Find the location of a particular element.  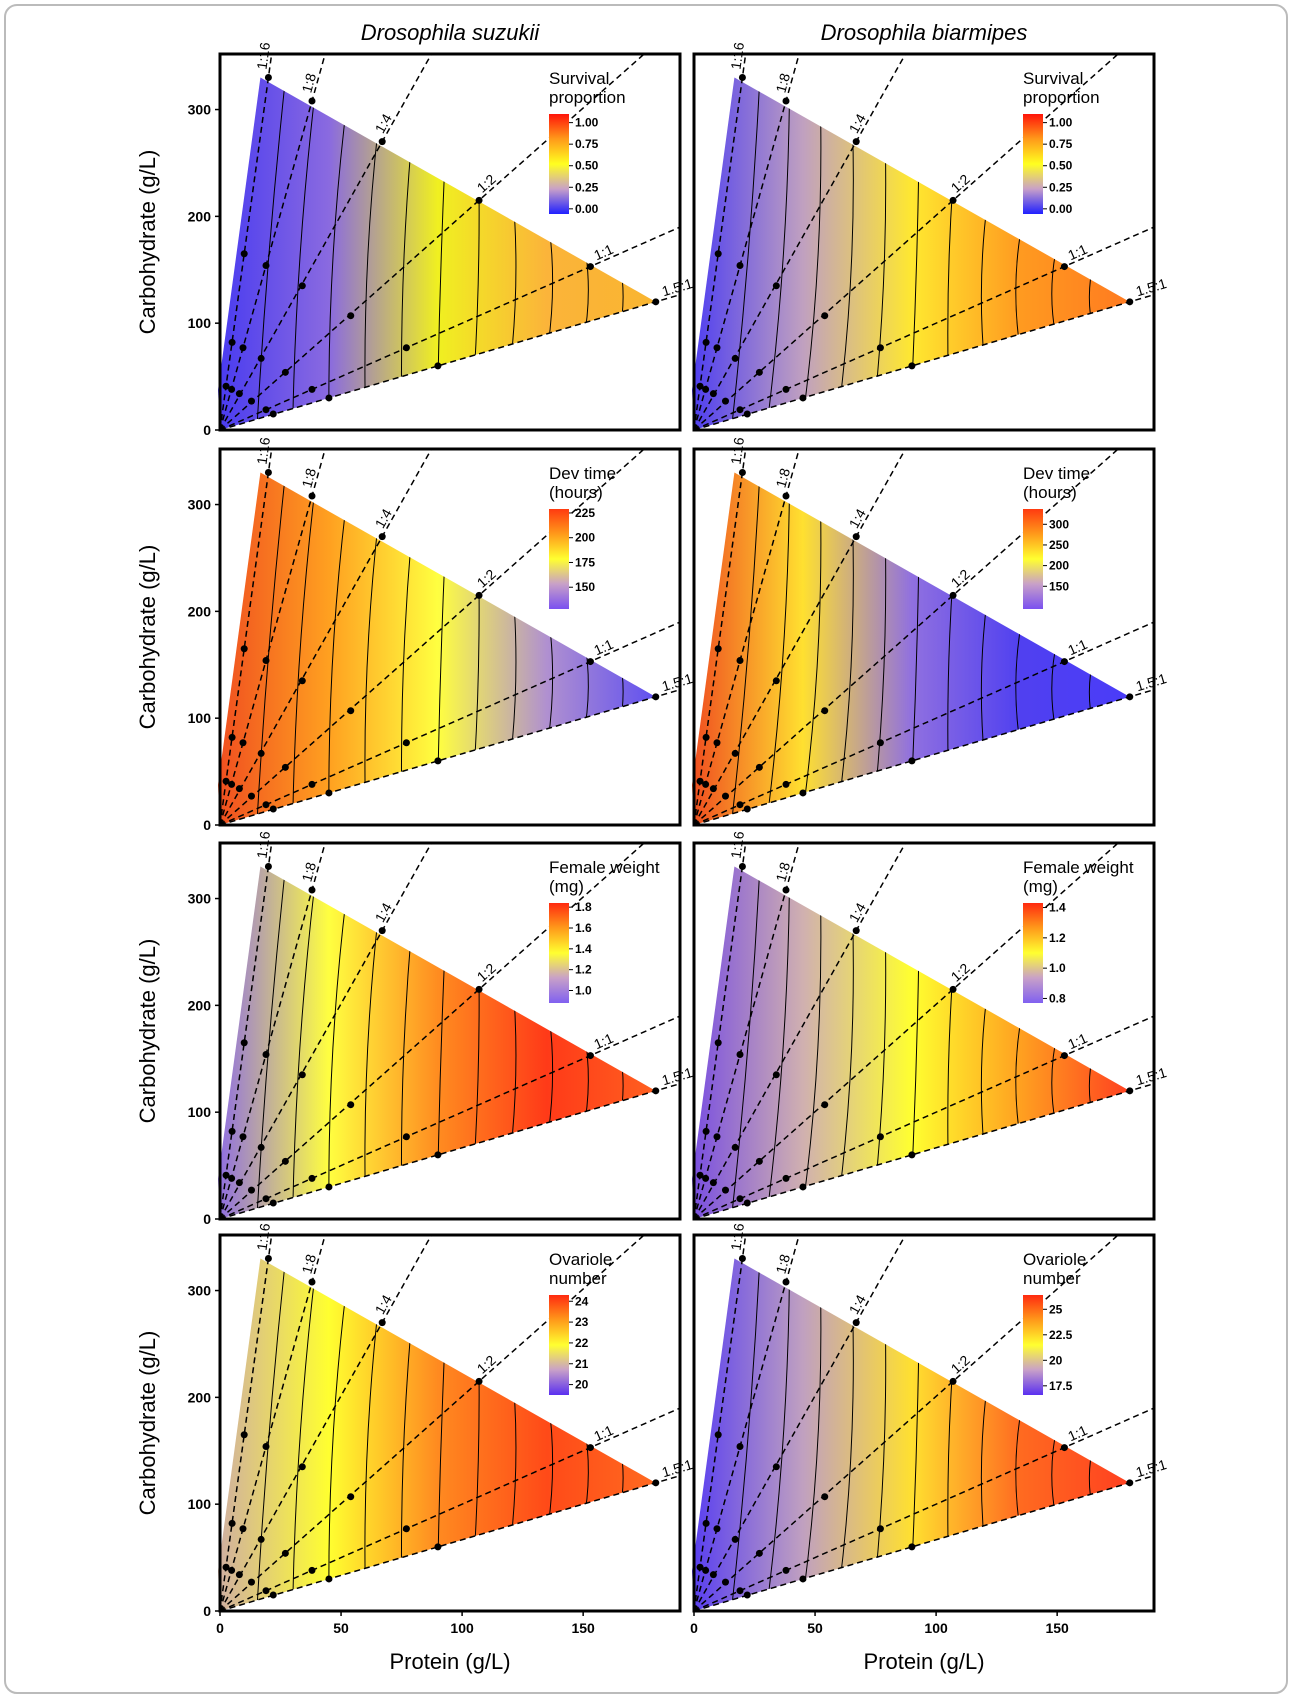

colorbar-tick-label: 0.75 is located at coordinates (587, 144).